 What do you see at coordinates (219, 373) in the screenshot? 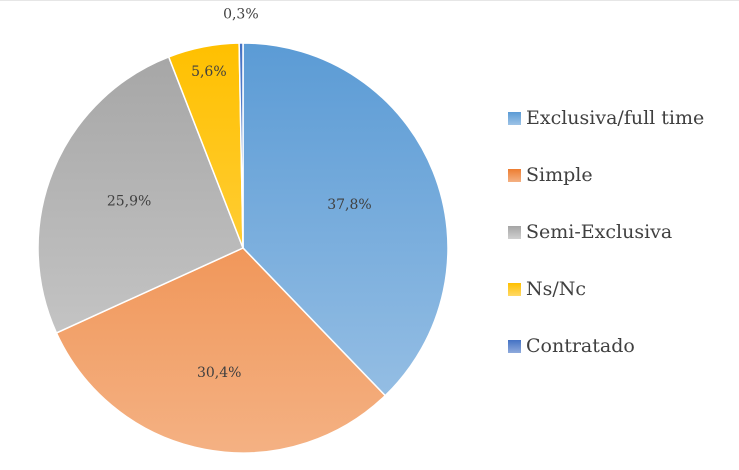
I see `data-label-simple: 30,4%` at bounding box center [219, 373].